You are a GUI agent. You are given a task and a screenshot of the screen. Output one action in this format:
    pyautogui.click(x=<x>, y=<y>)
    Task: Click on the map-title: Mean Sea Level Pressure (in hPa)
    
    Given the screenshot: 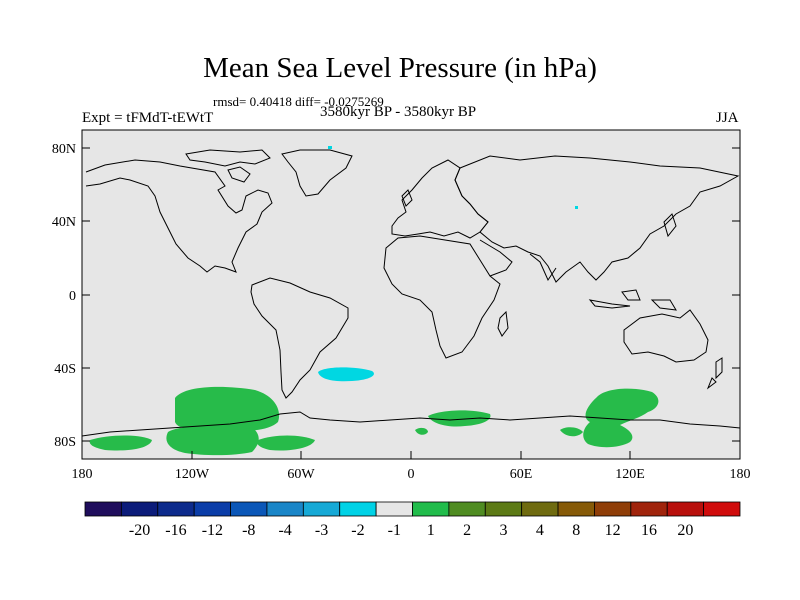 What is the action you would take?
    pyautogui.click(x=400, y=68)
    